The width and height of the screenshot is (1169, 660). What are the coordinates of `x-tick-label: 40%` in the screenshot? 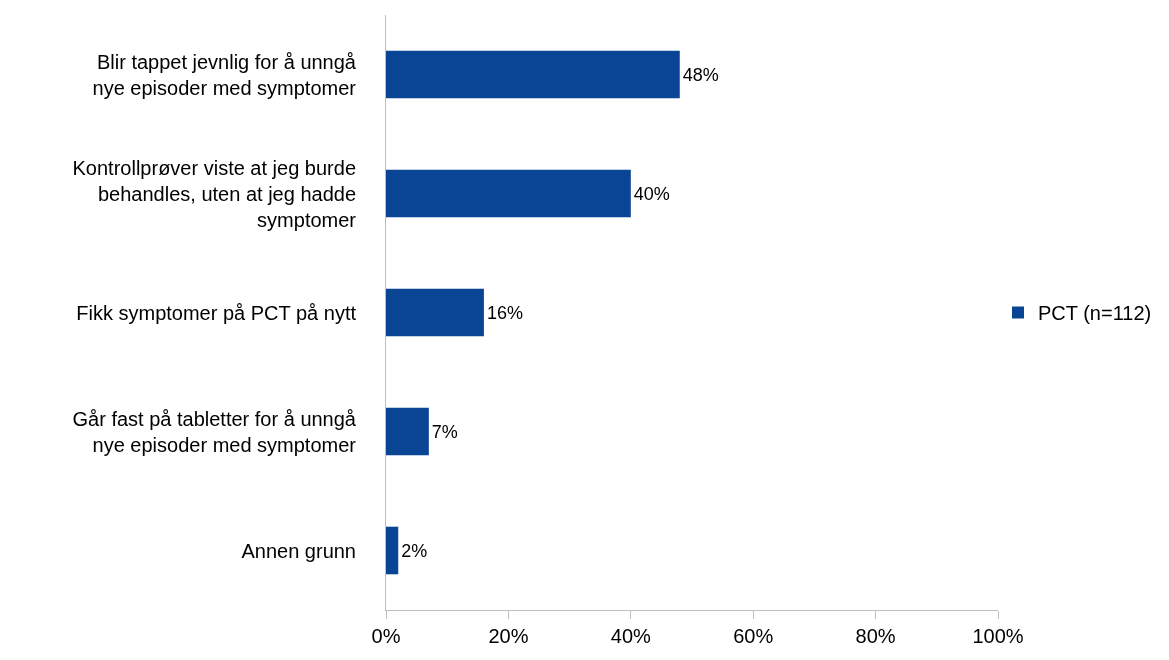 It's located at (631, 636).